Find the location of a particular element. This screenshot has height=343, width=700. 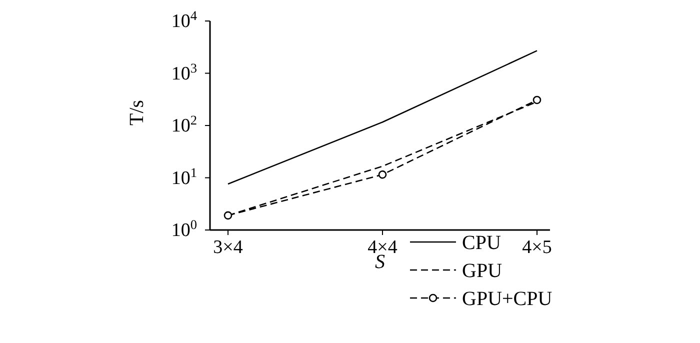

y-tick-label: 10$^{1}$ is located at coordinates (184, 176).